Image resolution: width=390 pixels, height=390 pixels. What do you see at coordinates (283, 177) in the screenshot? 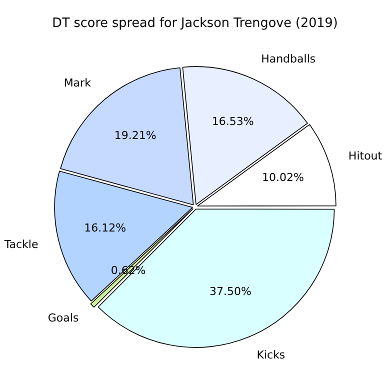
I see `data-label: 10.02%` at bounding box center [283, 177].